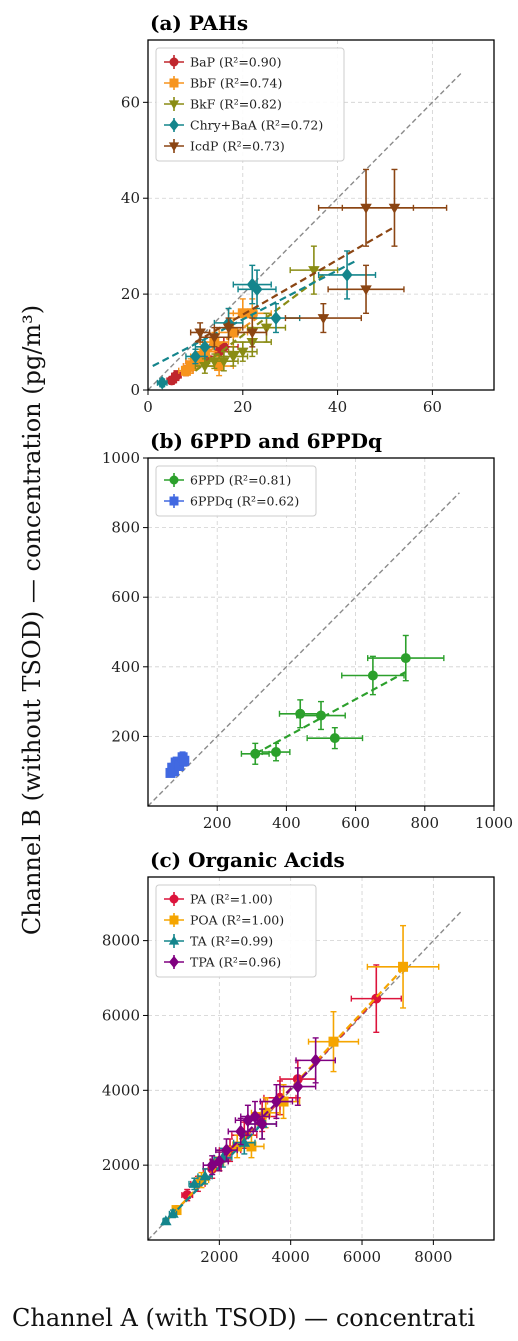 Image resolution: width=518 pixels, height=1341 pixels. I want to click on legend-label: BaP (R²=0.90), so click(236, 62).